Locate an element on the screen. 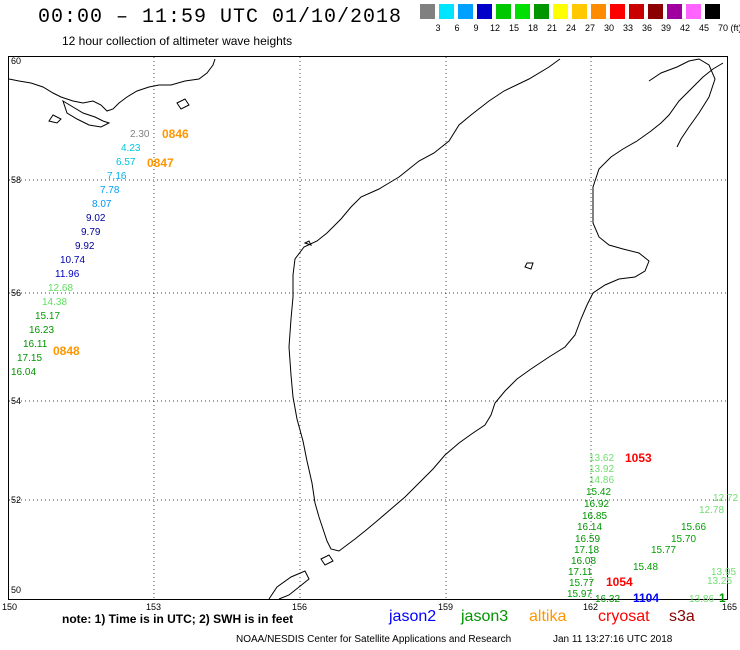 The height and width of the screenshot is (650, 740). lat-label: 54 is located at coordinates (16, 401).